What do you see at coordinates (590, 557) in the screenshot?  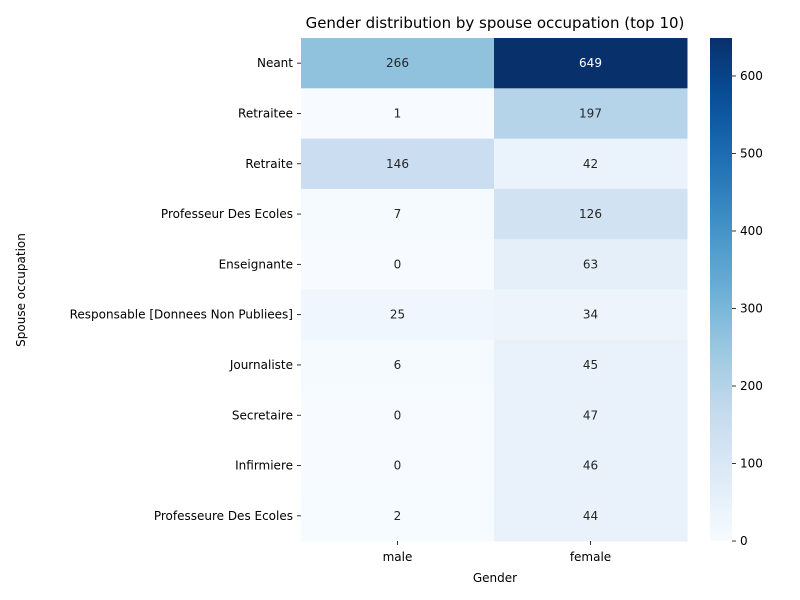 I see `x-tick-label: female` at bounding box center [590, 557].